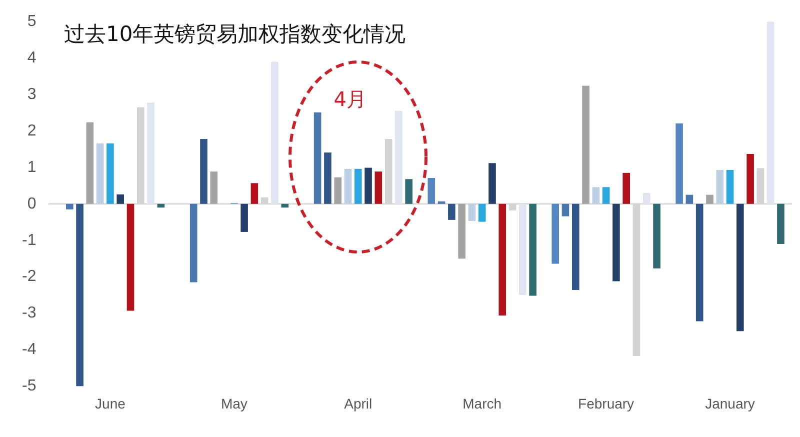 The width and height of the screenshot is (800, 437). What do you see at coordinates (606, 403) in the screenshot?
I see `x-tick-label: February` at bounding box center [606, 403].